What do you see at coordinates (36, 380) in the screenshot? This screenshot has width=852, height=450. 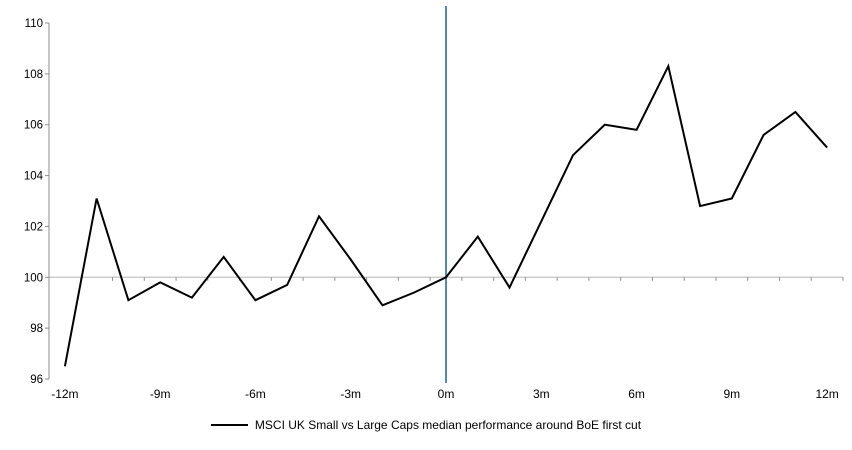 I see `y-axis-label: 96` at bounding box center [36, 380].